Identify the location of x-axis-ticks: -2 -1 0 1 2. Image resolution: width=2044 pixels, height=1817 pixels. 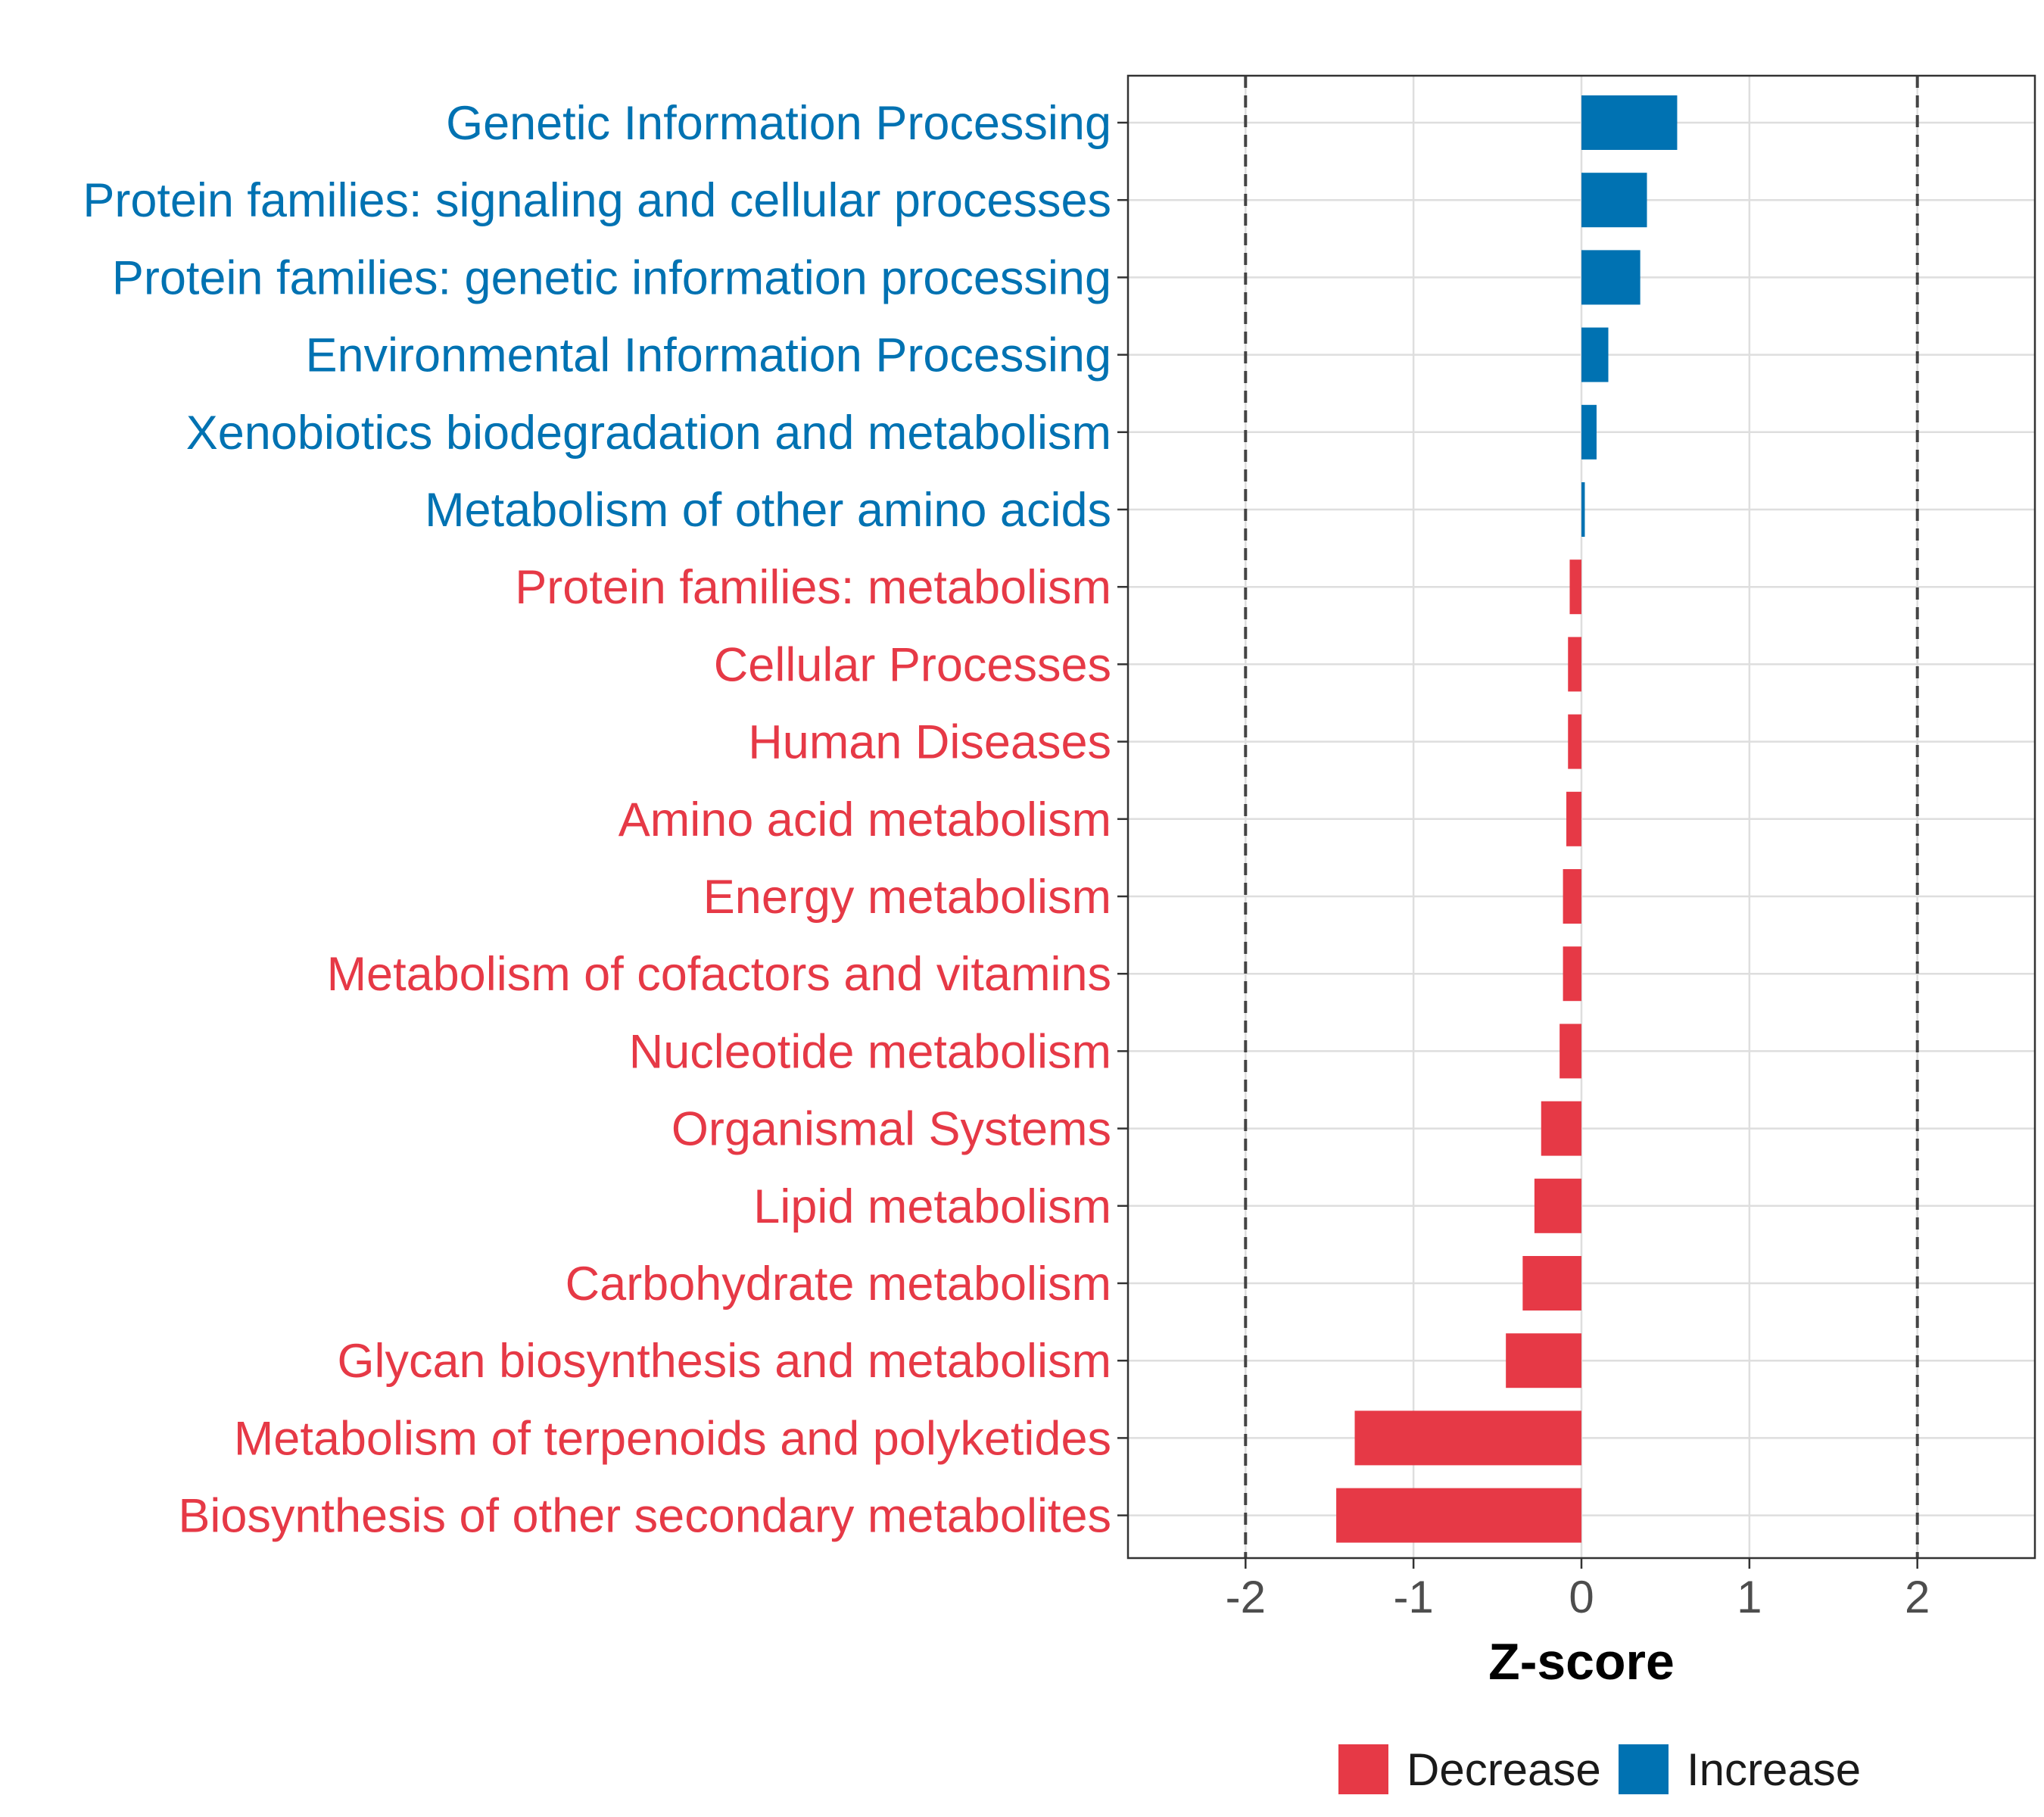
(1578, 1590).